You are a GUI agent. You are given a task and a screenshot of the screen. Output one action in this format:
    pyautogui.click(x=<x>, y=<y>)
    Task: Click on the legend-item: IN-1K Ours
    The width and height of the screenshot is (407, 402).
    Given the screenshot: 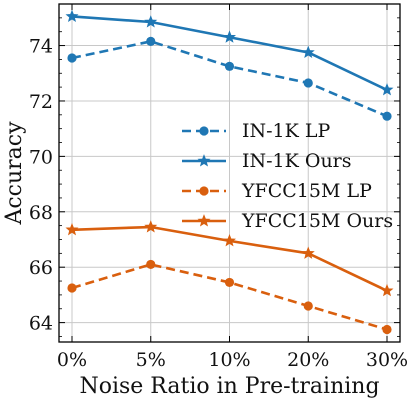 What is the action you would take?
    pyautogui.click(x=267, y=161)
    